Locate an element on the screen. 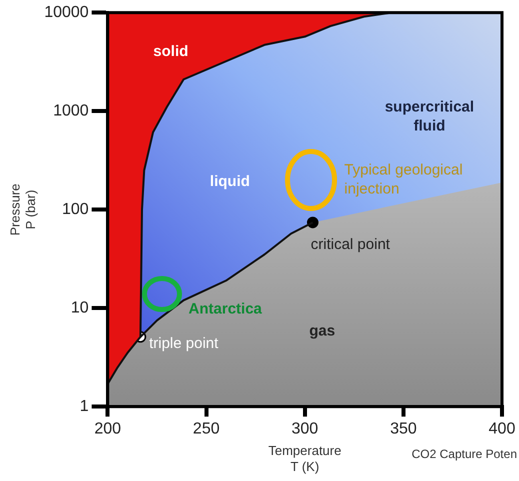 The height and width of the screenshot is (481, 519). x-tick-label: 300 is located at coordinates (304, 429).